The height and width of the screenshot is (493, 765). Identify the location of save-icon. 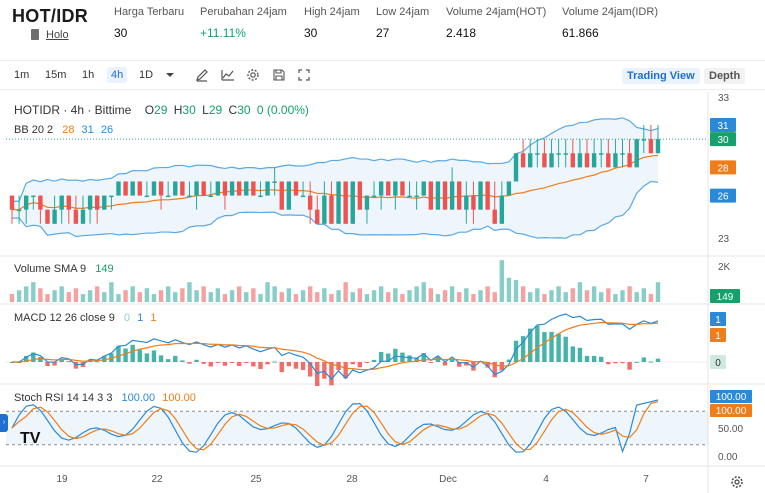
(279, 75).